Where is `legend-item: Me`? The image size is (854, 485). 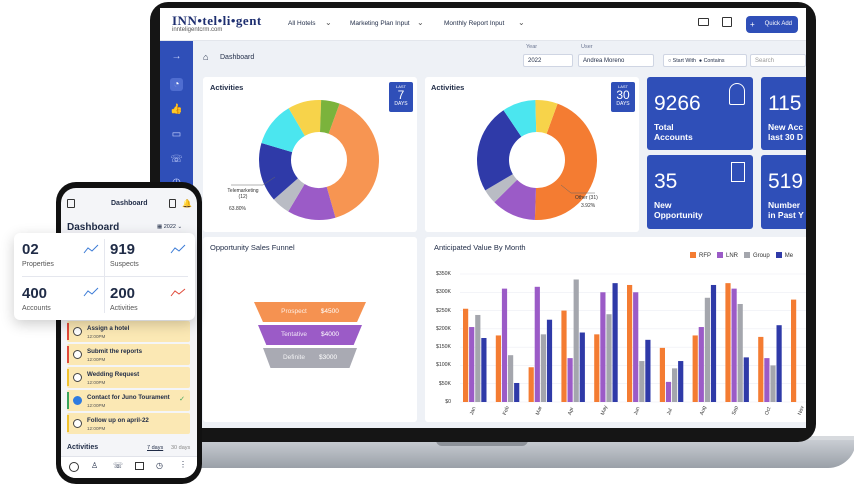
legend-item: Me is located at coordinates (784, 255).